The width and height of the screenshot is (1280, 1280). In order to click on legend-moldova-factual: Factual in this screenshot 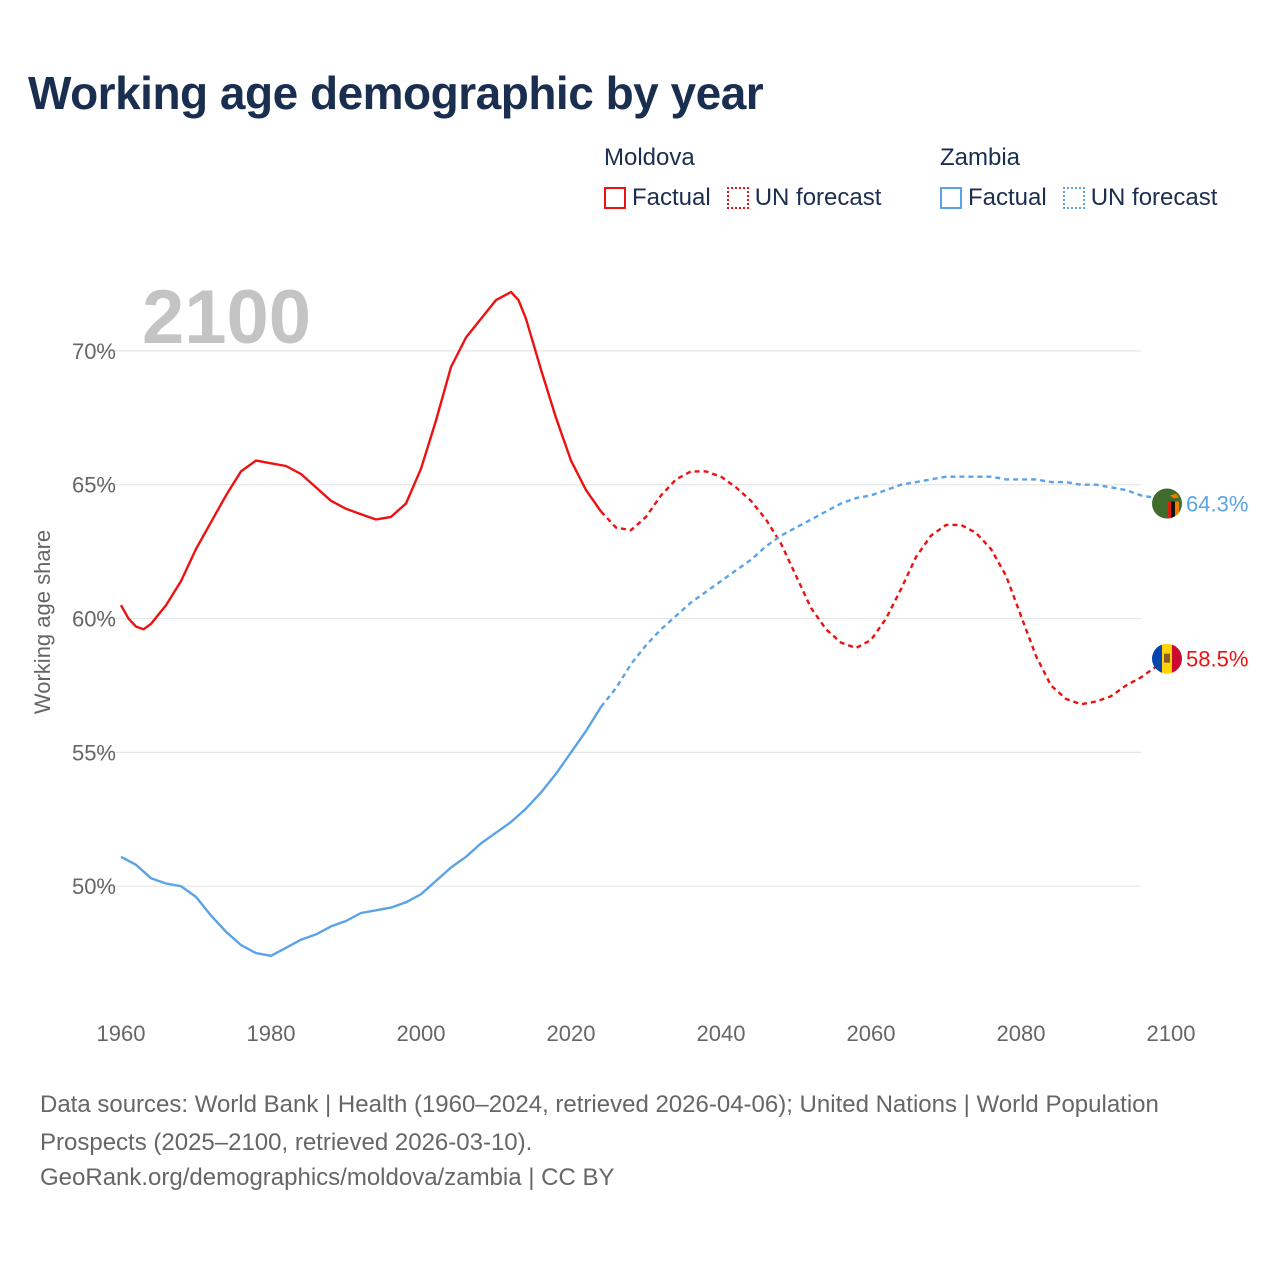, I will do `click(657, 198)`.